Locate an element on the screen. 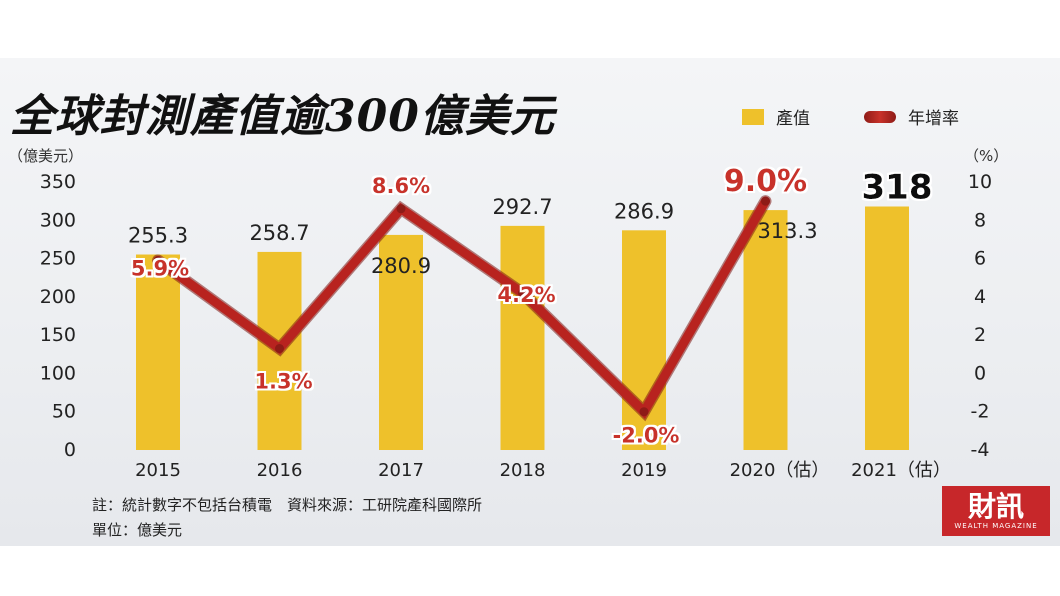 The width and height of the screenshot is (1060, 596). y-tick-label-6: 300 is located at coordinates (58, 220).